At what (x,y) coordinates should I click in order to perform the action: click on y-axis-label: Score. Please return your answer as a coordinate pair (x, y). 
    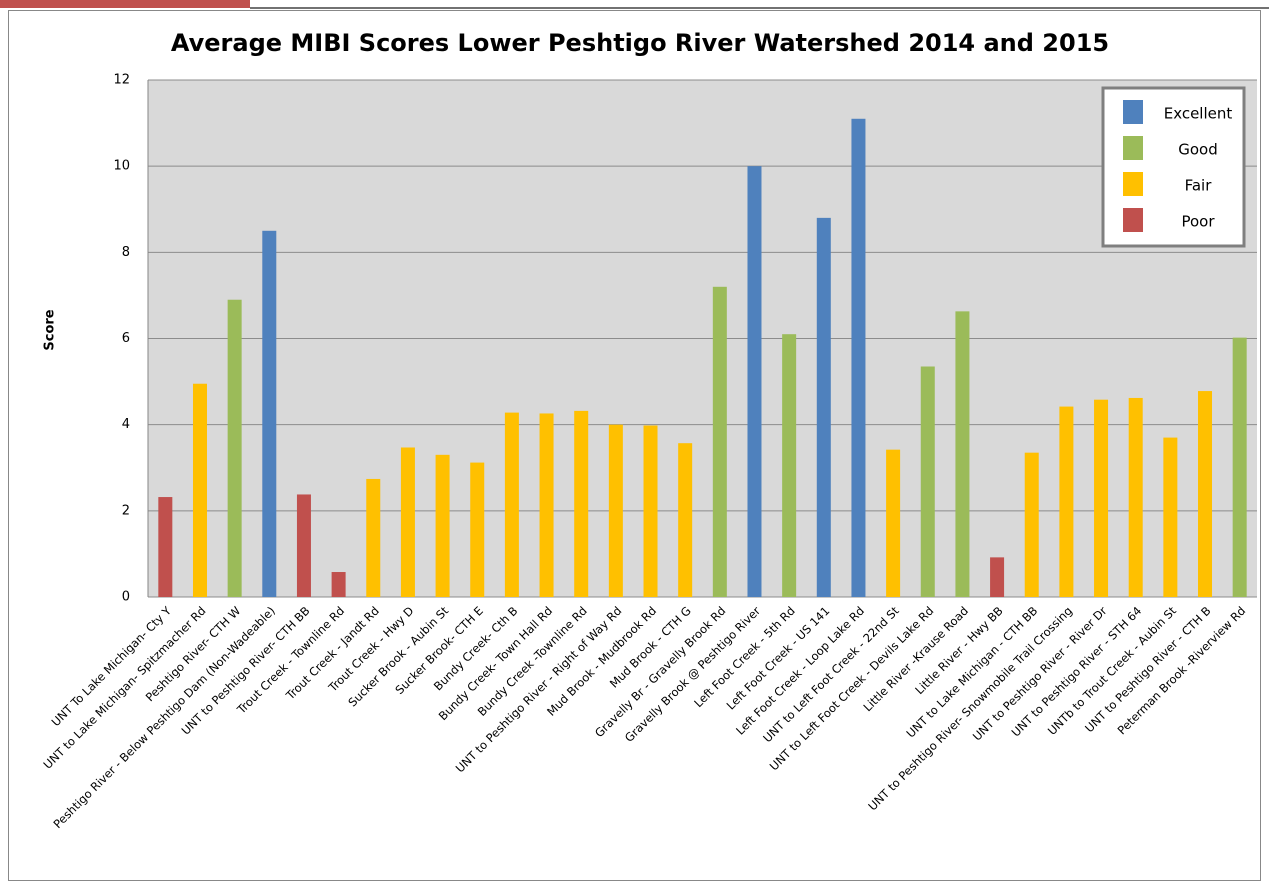
    Looking at the image, I should click on (50, 329).